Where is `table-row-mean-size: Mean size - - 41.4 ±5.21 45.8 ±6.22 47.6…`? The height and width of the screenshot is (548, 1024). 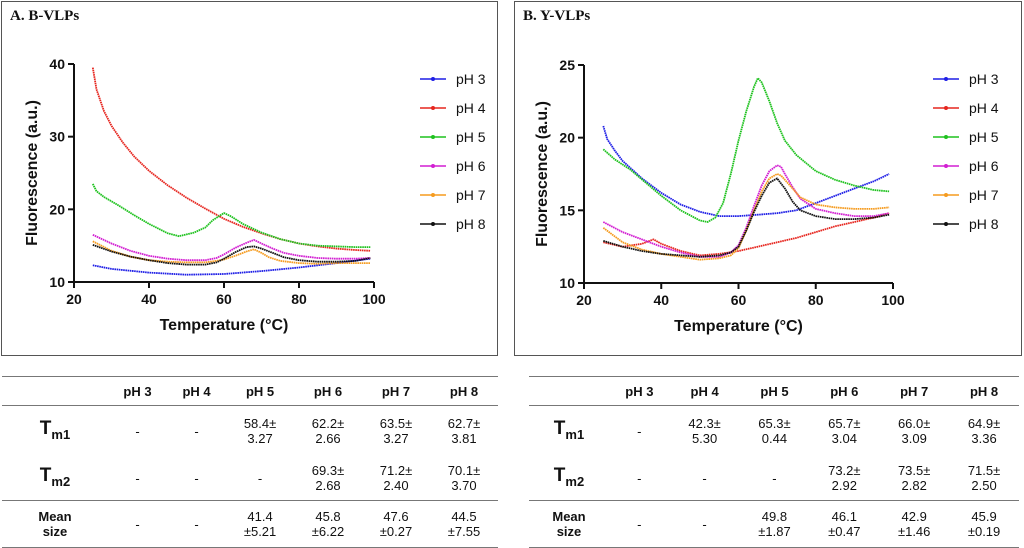 table-row-mean-size: Mean size - - 41.4 ±5.21 45.8 ±6.22 47.6… is located at coordinates (250, 524).